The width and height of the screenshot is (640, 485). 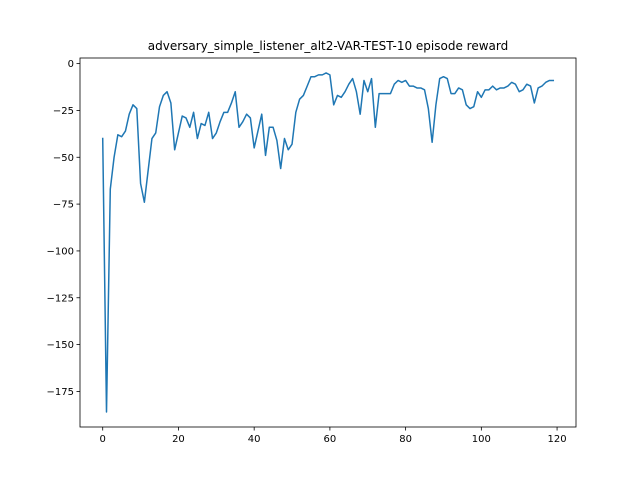 I want to click on x-tick-label: 20, so click(x=178, y=439).